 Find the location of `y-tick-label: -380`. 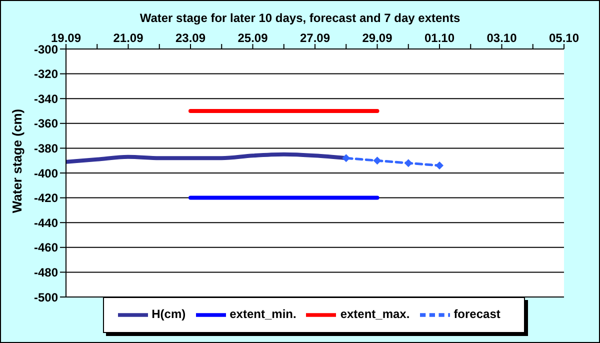

y-tick-label: -380 is located at coordinates (46, 148).